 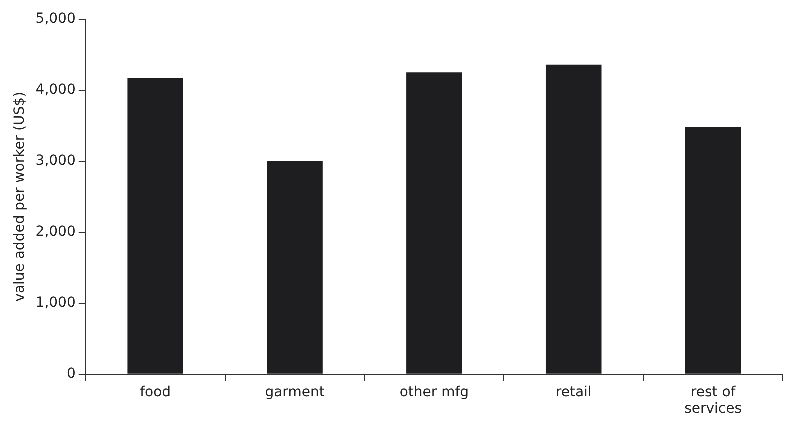 I want to click on y-axis-title: value added per worker (US$), so click(x=20, y=197).